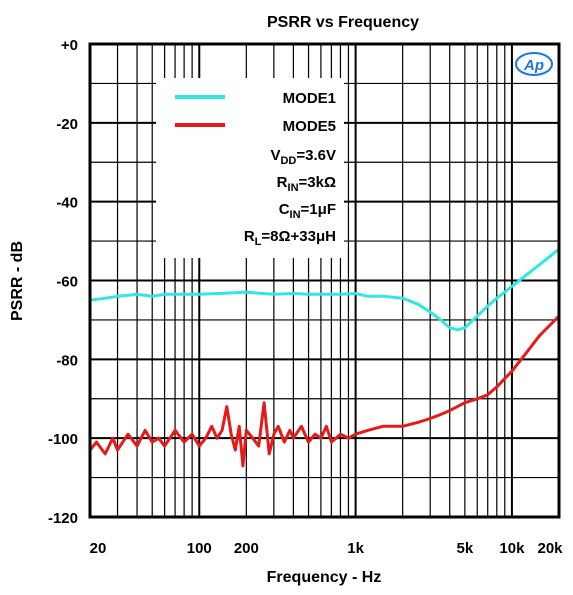 This screenshot has width=573, height=595. I want to click on legend-label-mode5: MODE5, so click(309, 126).